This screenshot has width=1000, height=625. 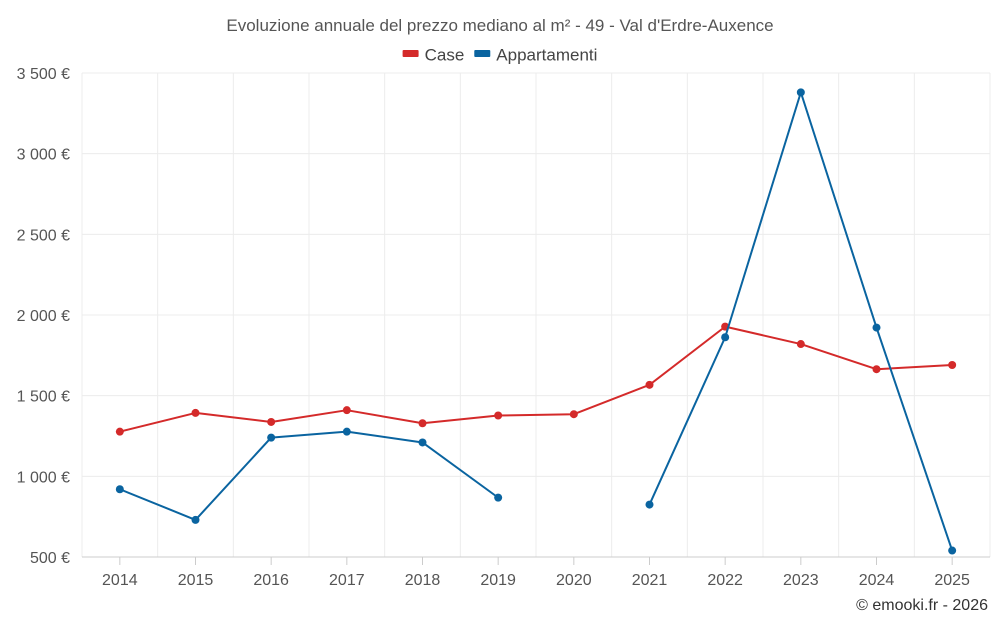 What do you see at coordinates (573, 414) in the screenshot?
I see `data-point-case-2020` at bounding box center [573, 414].